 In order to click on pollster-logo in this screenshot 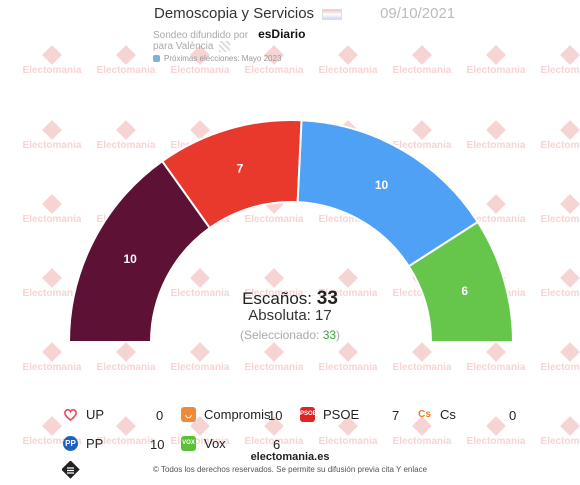, I will do `click(332, 14)`.